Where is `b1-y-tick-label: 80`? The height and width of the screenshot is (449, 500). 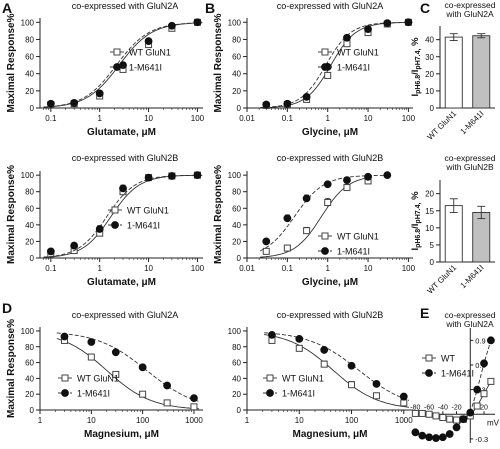
b1-y-tick-label: 80 is located at coordinates (236, 39).